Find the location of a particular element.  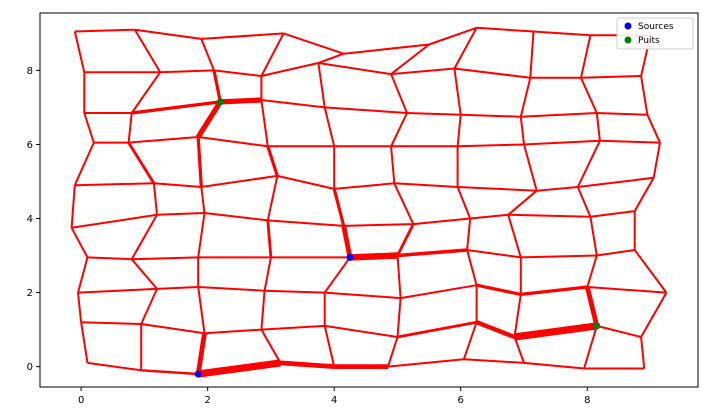

y-tick-label: 8 is located at coordinates (30, 71).